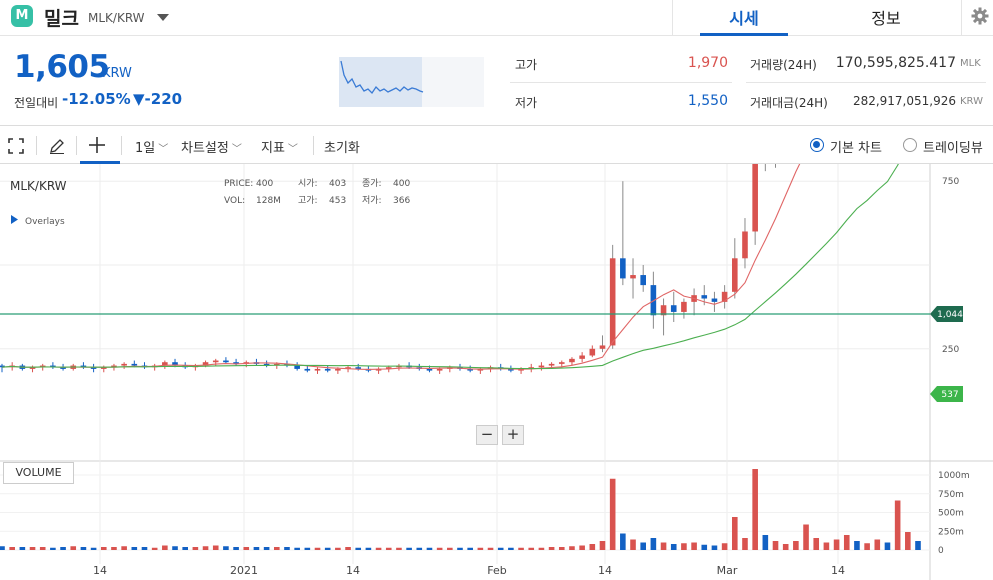 This screenshot has width=993, height=580. Describe the element at coordinates (789, 103) in the screenshot. I see `amount-24h-label: 거래대금(24H)` at that location.